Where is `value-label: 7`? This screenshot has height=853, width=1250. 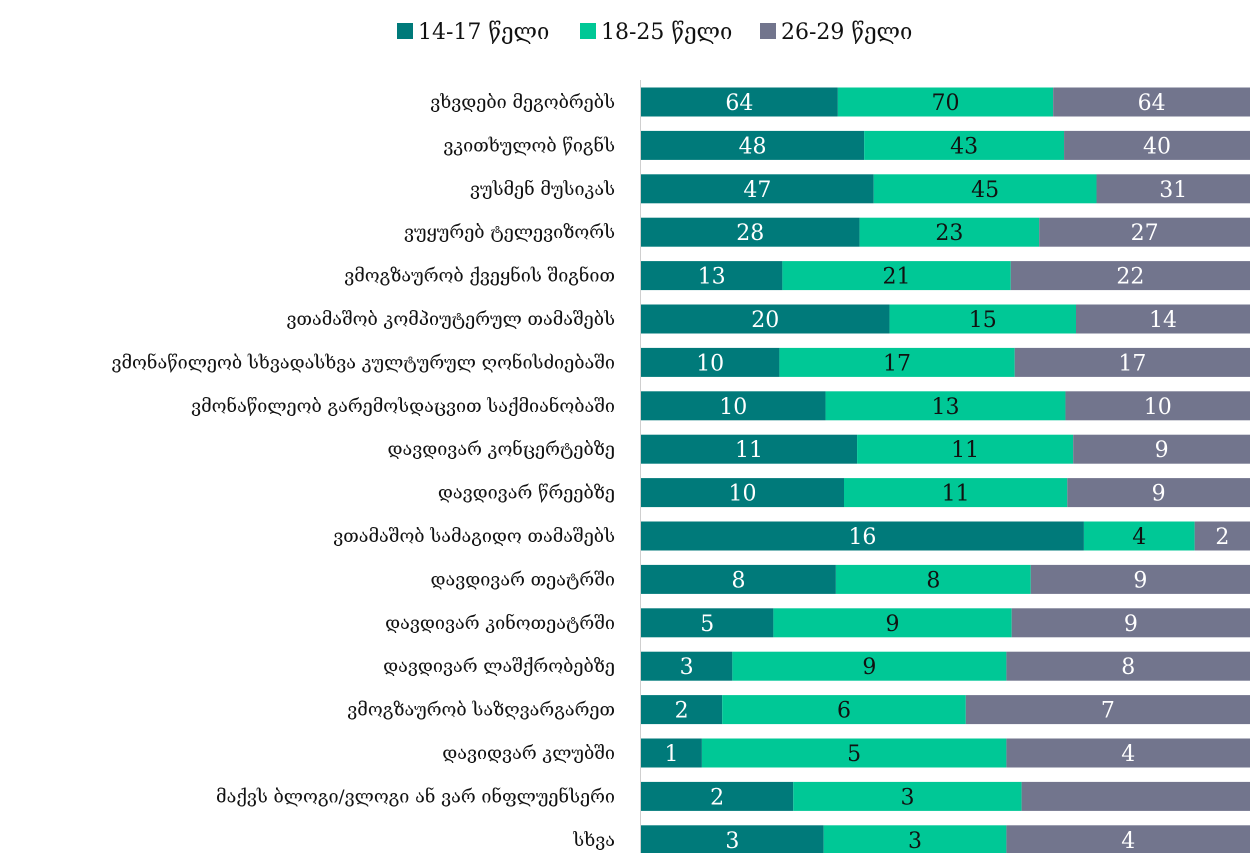 value-label: 7 is located at coordinates (1108, 711).